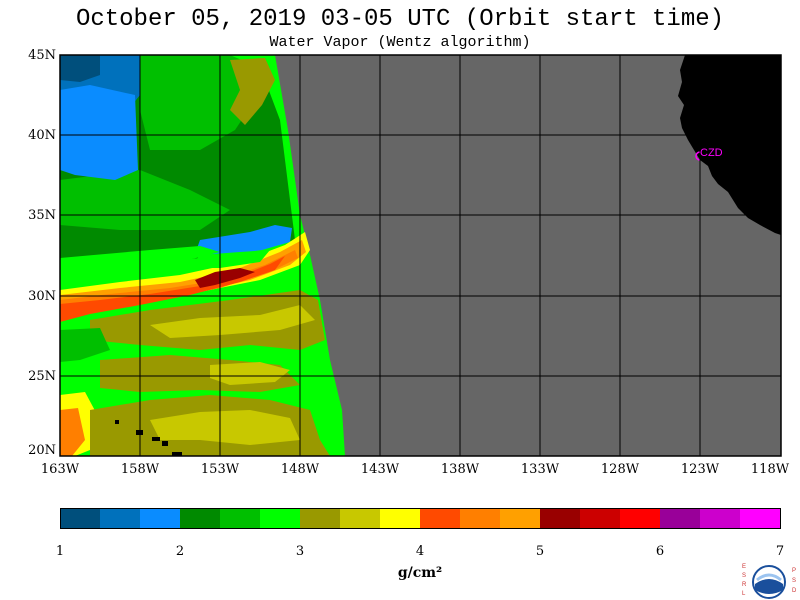 The width and height of the screenshot is (800, 600). Describe the element at coordinates (744, 594) in the screenshot. I see `svg-text: L` at that location.